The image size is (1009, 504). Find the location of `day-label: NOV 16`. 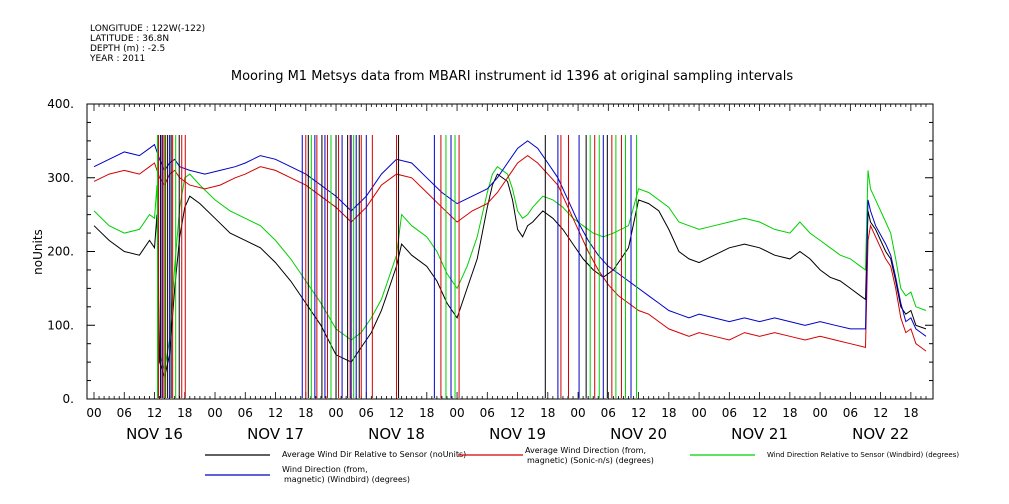

day-label: NOV 16 is located at coordinates (154, 434).